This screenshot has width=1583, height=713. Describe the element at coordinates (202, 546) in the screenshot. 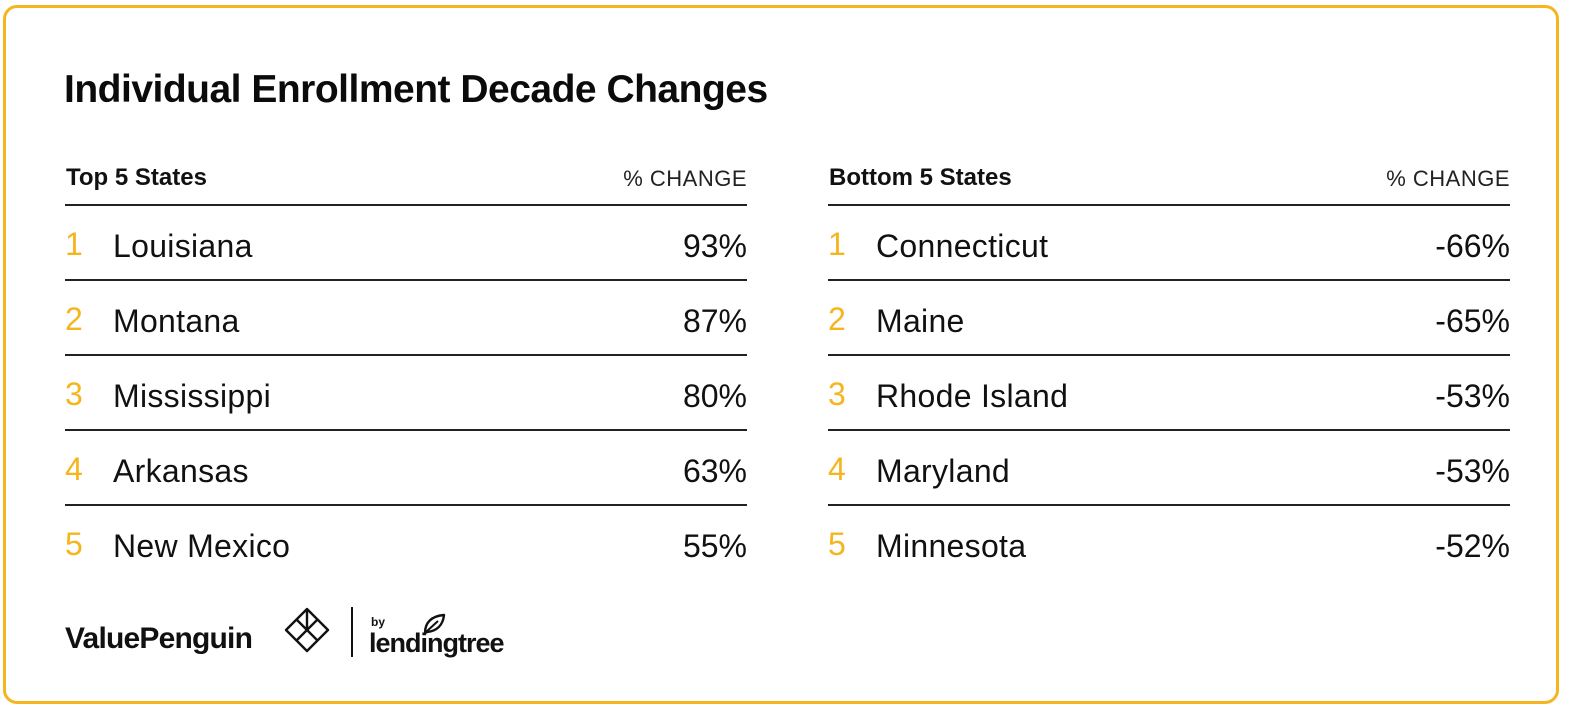

I see `state-name: New Mexico` at that location.